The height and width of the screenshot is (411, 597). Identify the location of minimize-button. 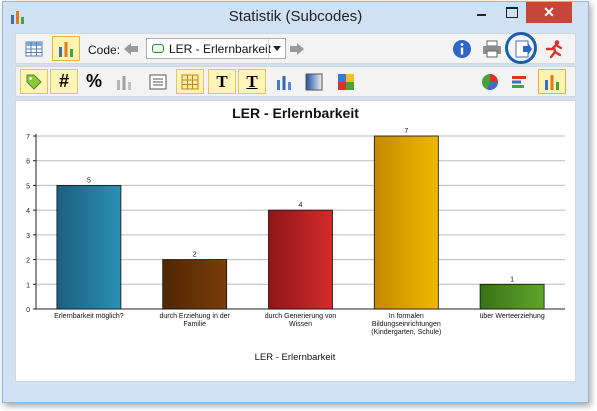
(481, 12).